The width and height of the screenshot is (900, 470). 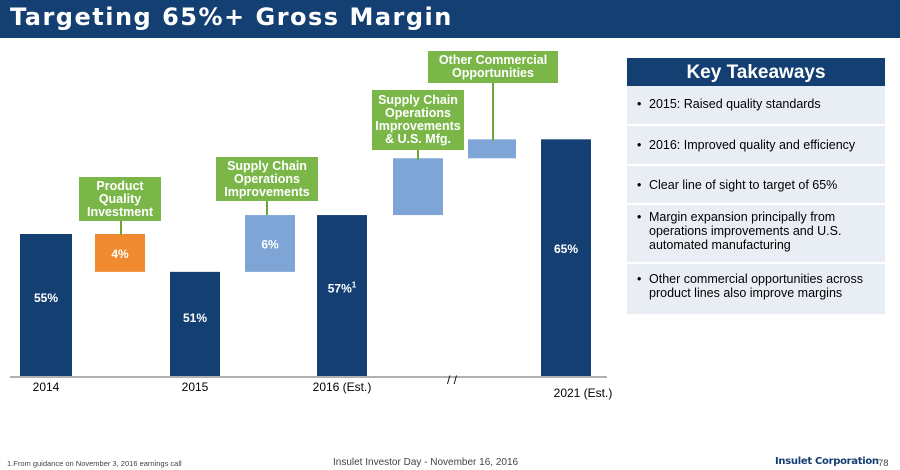 What do you see at coordinates (342, 287) in the screenshot?
I see `data-label: 57%1` at bounding box center [342, 287].